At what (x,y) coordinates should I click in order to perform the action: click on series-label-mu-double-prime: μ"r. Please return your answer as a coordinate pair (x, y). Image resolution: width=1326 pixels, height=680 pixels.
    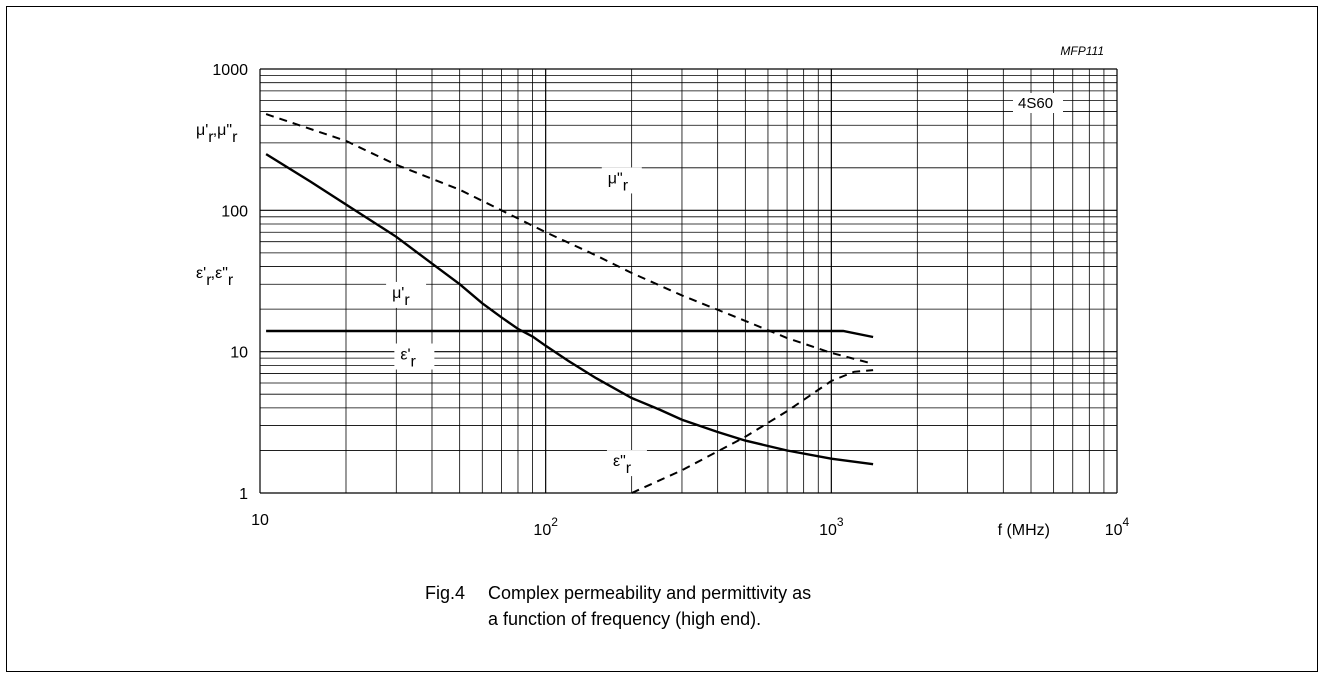
    Looking at the image, I should click on (618, 182).